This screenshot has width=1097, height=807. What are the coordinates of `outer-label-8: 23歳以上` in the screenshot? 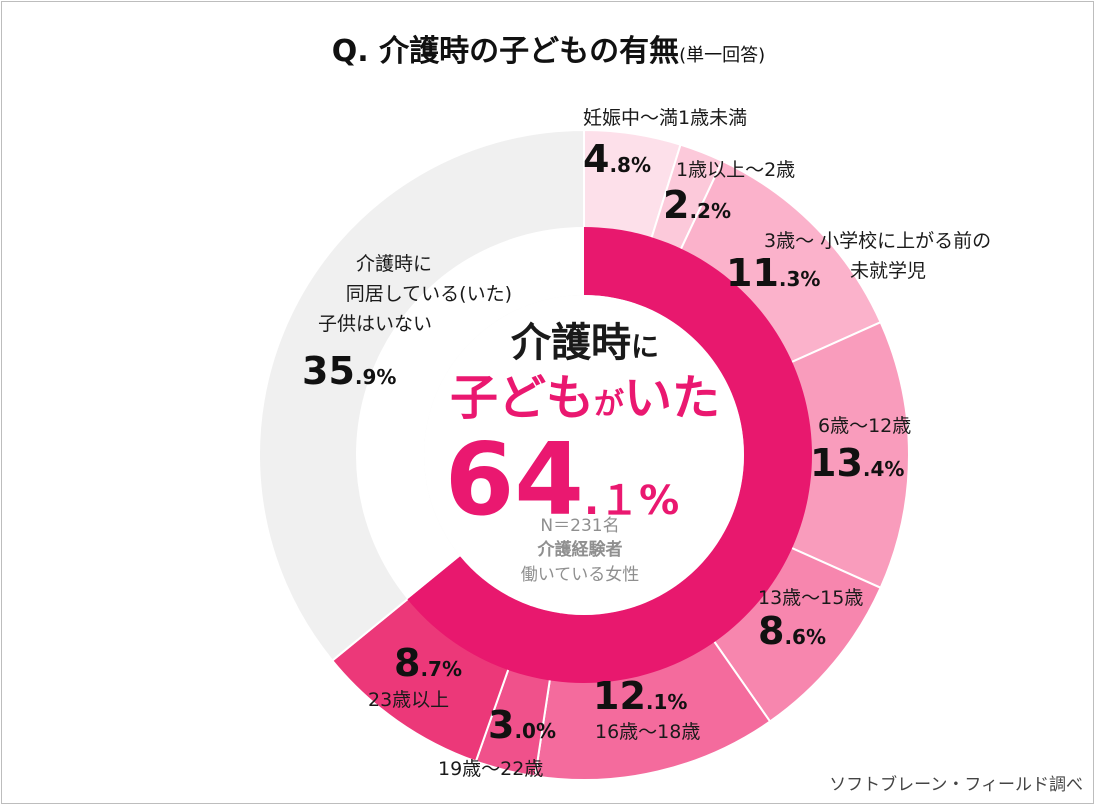 It's located at (408, 700).